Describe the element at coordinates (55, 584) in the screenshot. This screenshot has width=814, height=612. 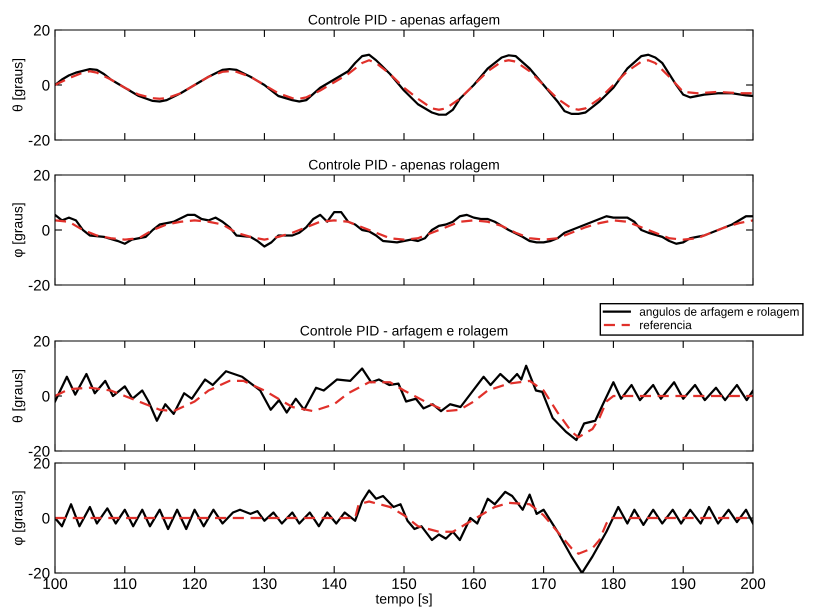
I see `x-tick-label: 100` at that location.